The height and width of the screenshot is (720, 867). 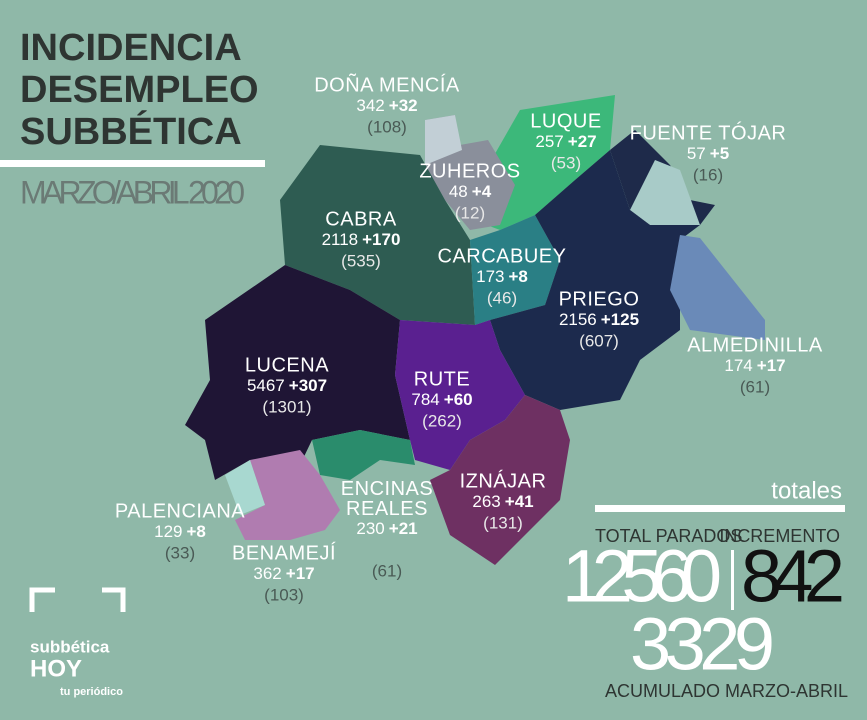 I want to click on acumulado: (103), so click(x=284, y=594).